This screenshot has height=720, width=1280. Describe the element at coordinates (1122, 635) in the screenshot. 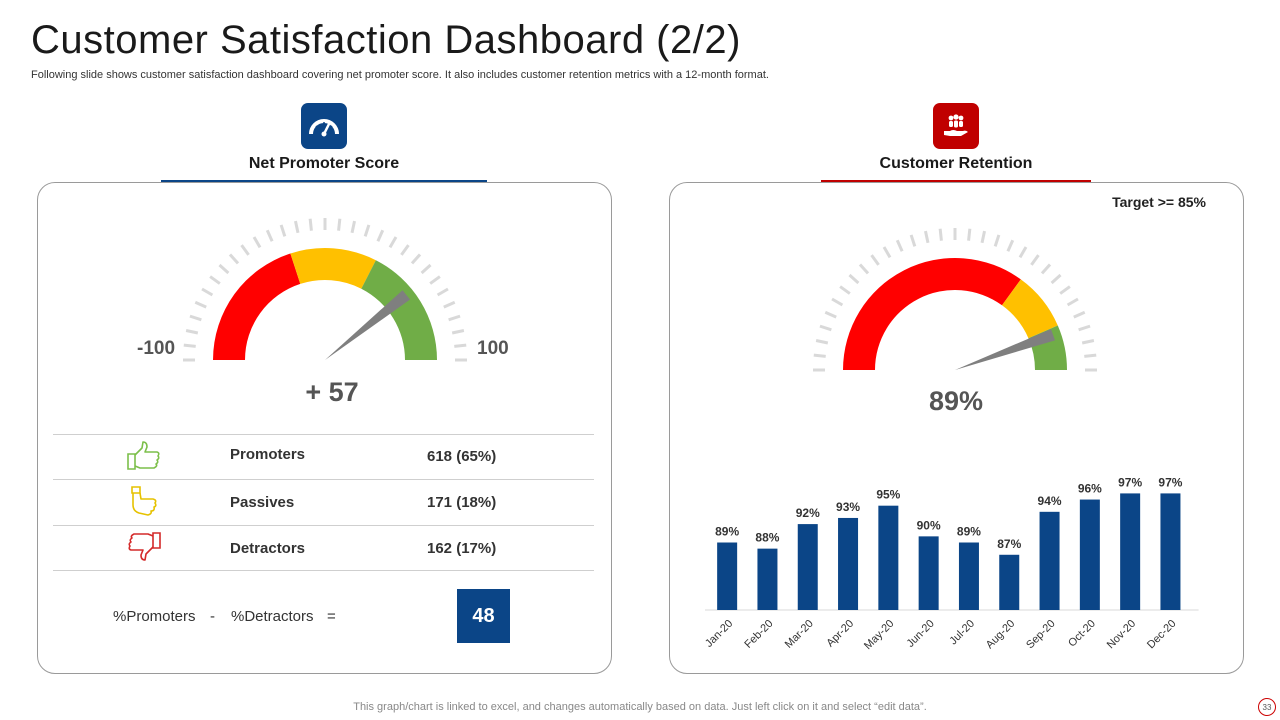

I see `bar-category-label: Nov-20` at that location.